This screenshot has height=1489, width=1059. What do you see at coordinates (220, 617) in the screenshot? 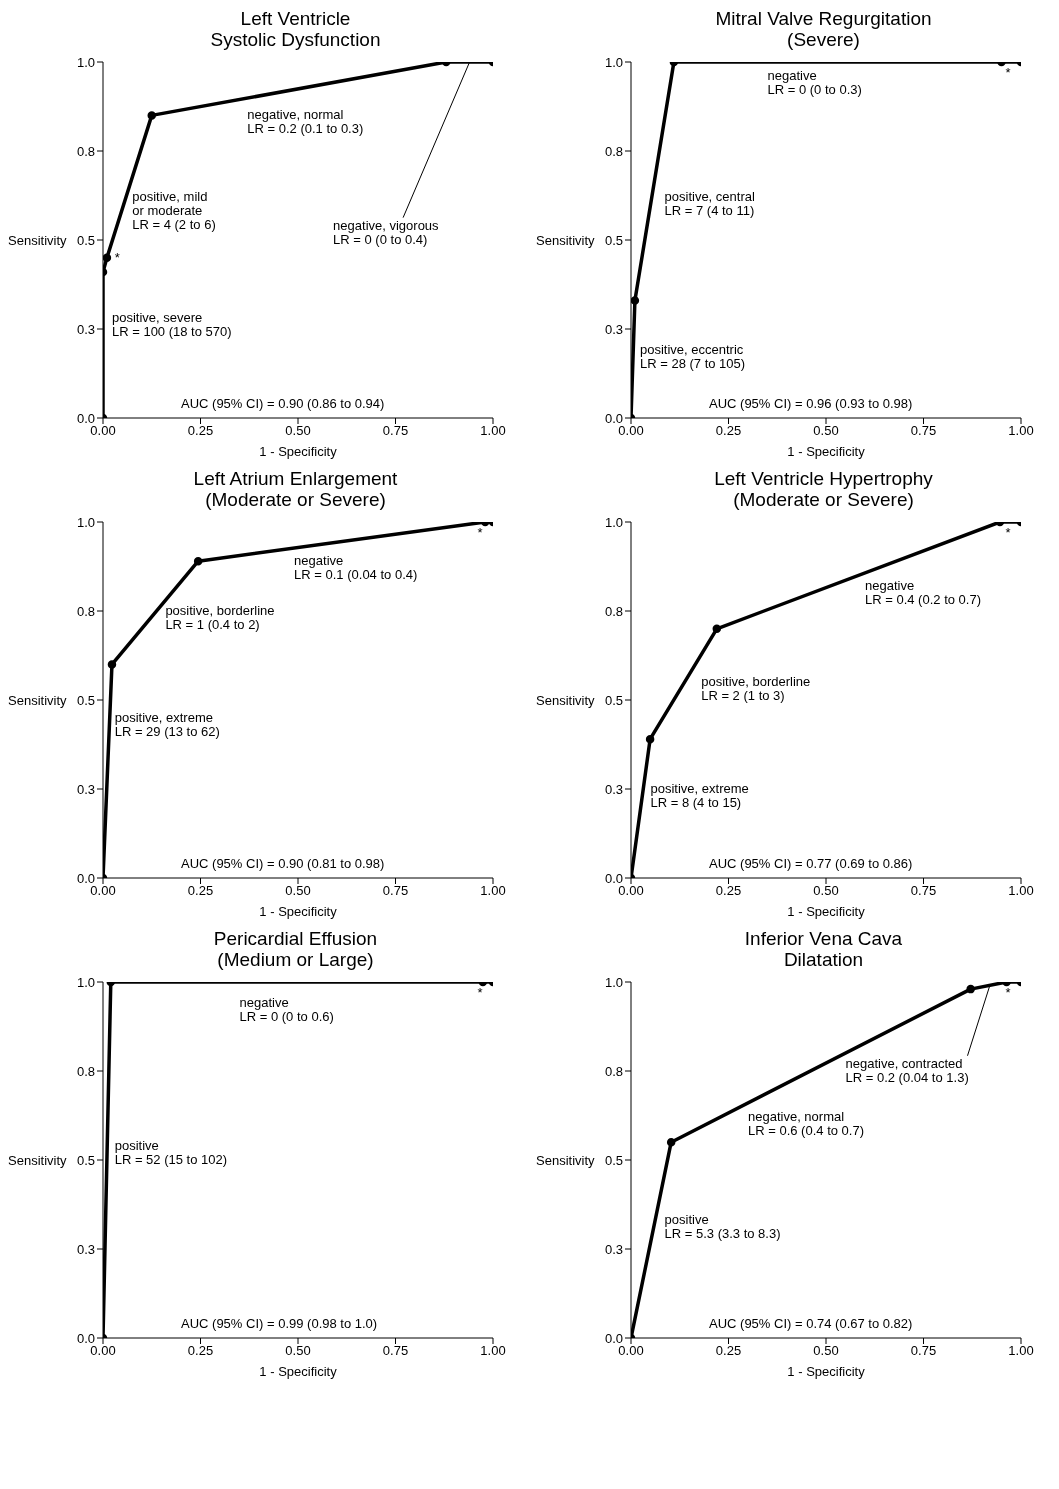
I see `annotation: positive, borderline LR = 1 (0.4 to 2)` at bounding box center [220, 617].